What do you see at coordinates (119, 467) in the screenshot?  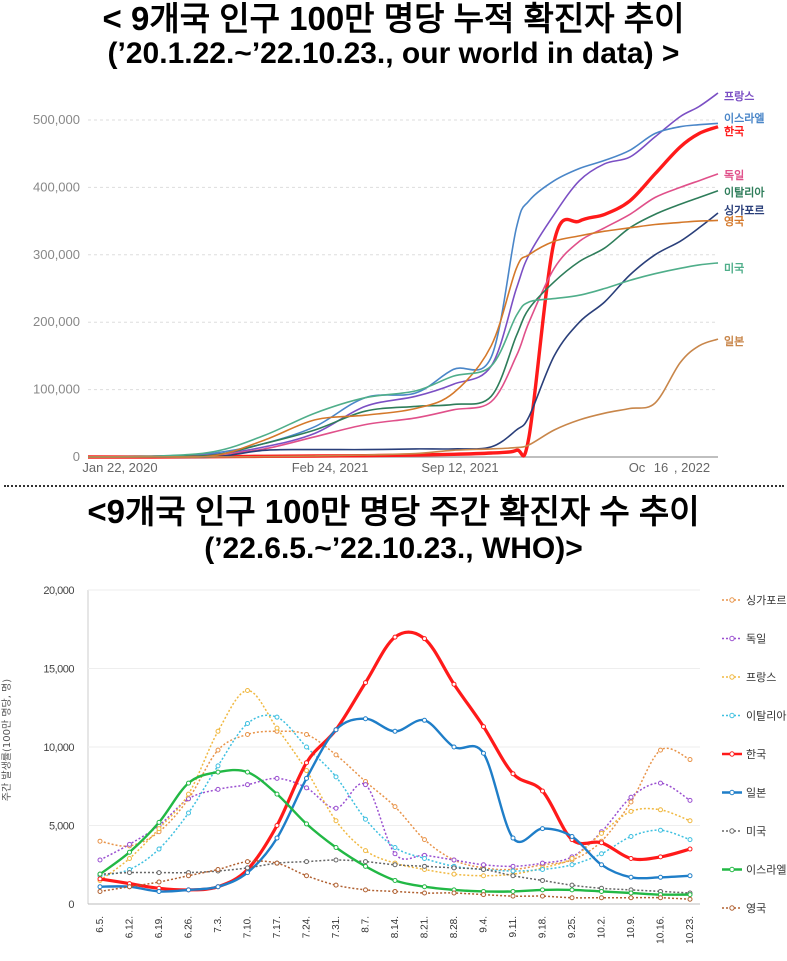 I see `x-tick-label: Jan 22, 2020` at bounding box center [119, 467].